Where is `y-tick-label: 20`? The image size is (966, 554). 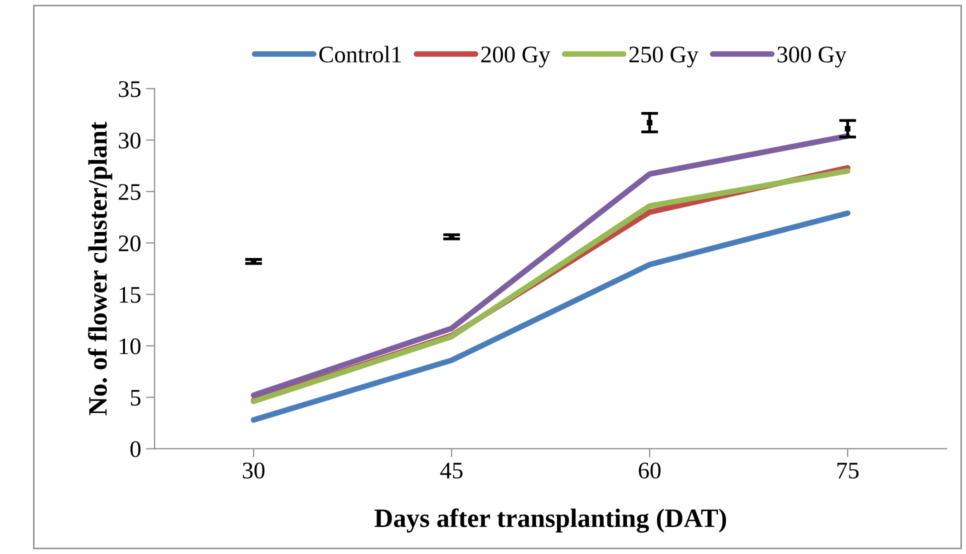
y-tick-label: 20 is located at coordinates (129, 243).